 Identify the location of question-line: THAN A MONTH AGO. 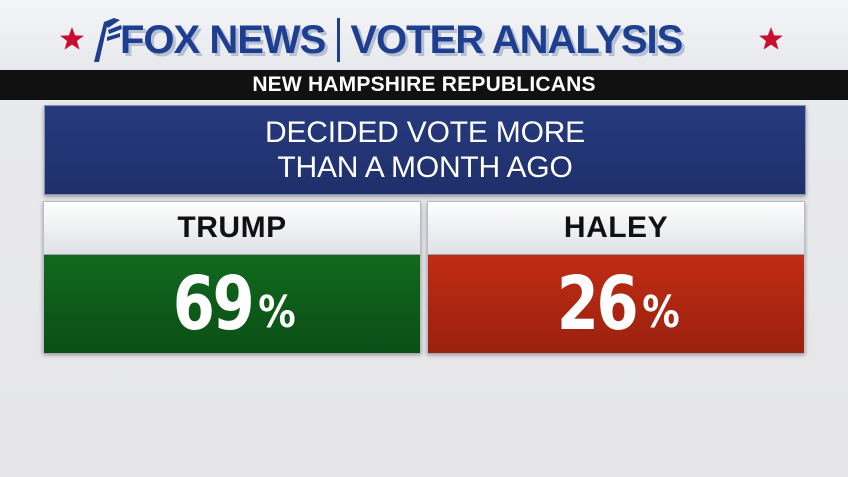
(425, 167).